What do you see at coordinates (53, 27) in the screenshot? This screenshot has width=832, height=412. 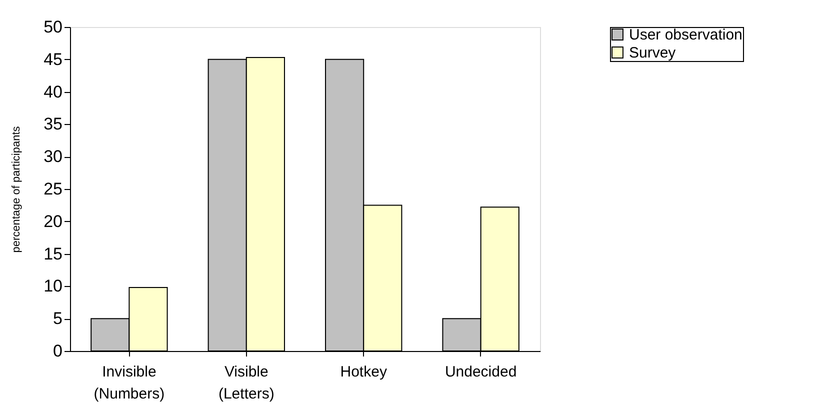 I see `y-tick-label: 50` at bounding box center [53, 27].